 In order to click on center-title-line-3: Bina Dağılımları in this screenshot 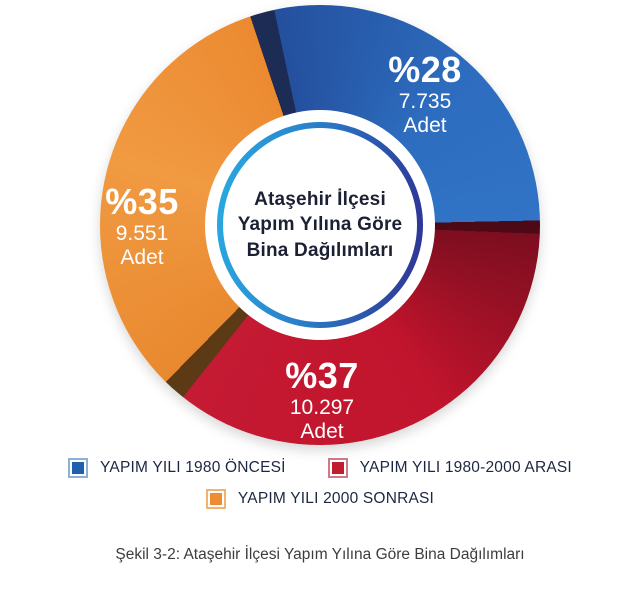, I will do `click(320, 250)`.